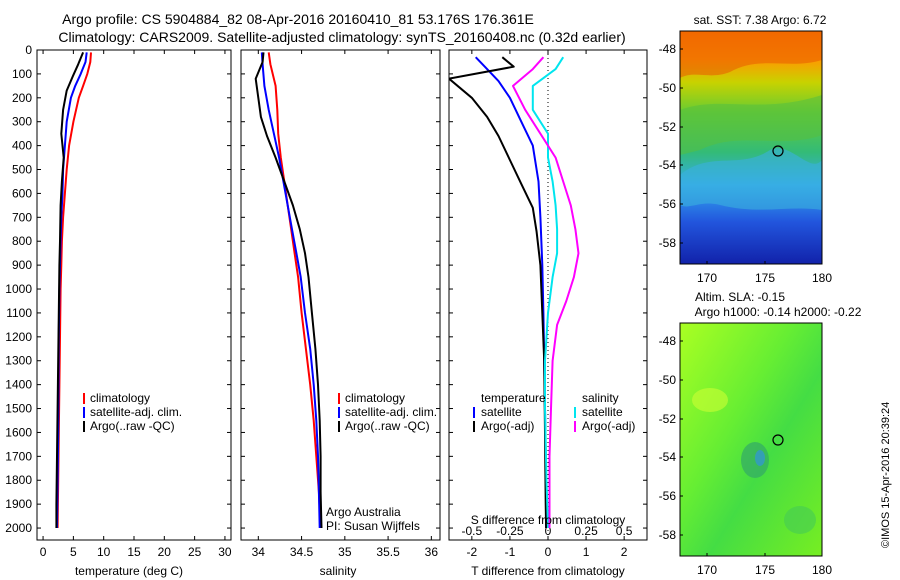 The image size is (900, 580). I want to click on s-difference-tick-label: 0.25, so click(586, 531).